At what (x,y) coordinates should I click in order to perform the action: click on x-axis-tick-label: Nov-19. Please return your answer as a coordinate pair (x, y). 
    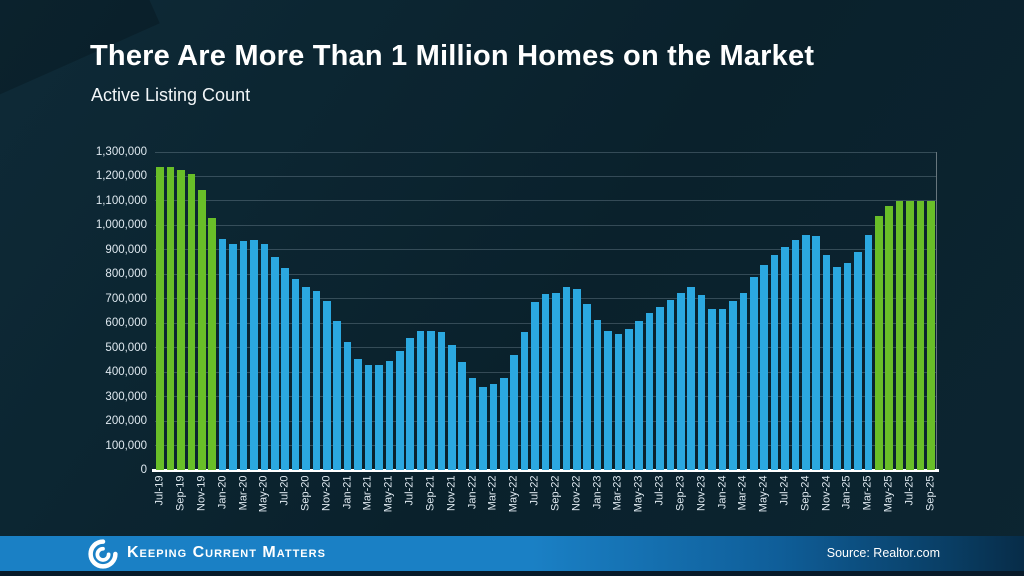
    Looking at the image, I should click on (201, 493).